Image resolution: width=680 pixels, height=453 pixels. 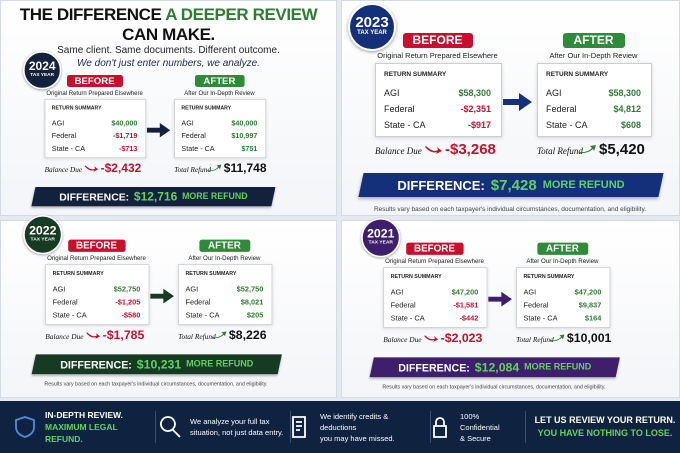 I want to click on difference-value: $12,716, so click(x=155, y=196).